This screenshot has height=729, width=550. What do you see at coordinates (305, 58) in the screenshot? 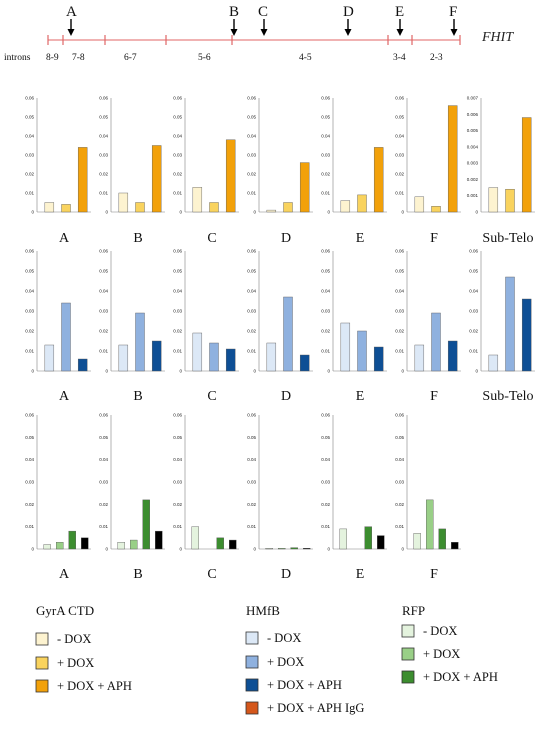
I see `intron-label: 4-5` at bounding box center [305, 58].